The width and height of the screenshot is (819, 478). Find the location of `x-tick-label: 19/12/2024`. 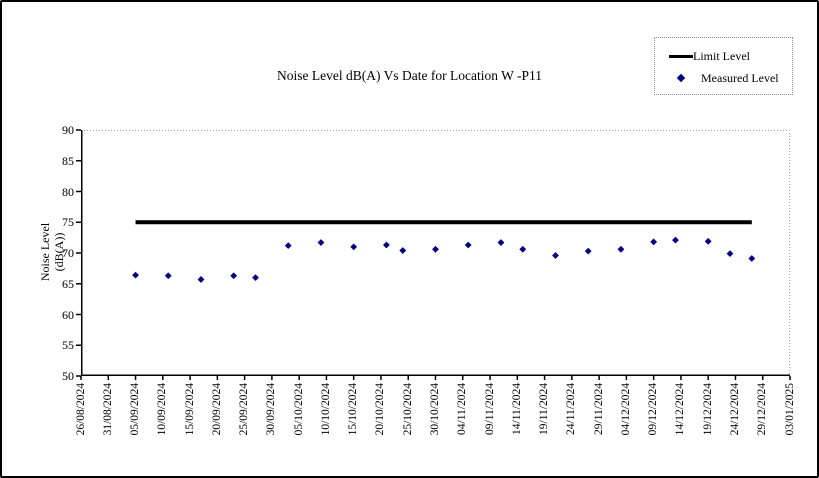

x-tick-label: 19/12/2024 is located at coordinates (707, 409).